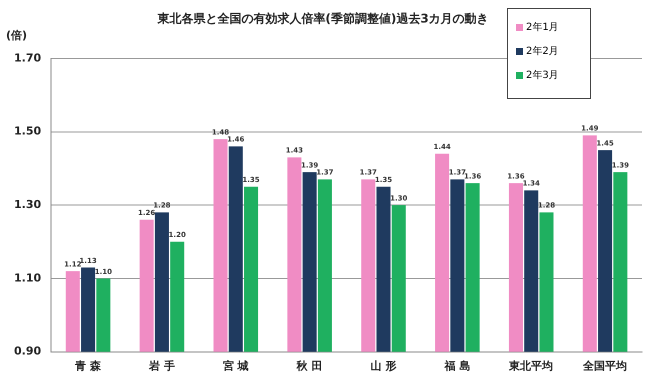 The image size is (660, 387). Describe the element at coordinates (17, 35) in the screenshot. I see `y-axis-title: (倍)` at that location.